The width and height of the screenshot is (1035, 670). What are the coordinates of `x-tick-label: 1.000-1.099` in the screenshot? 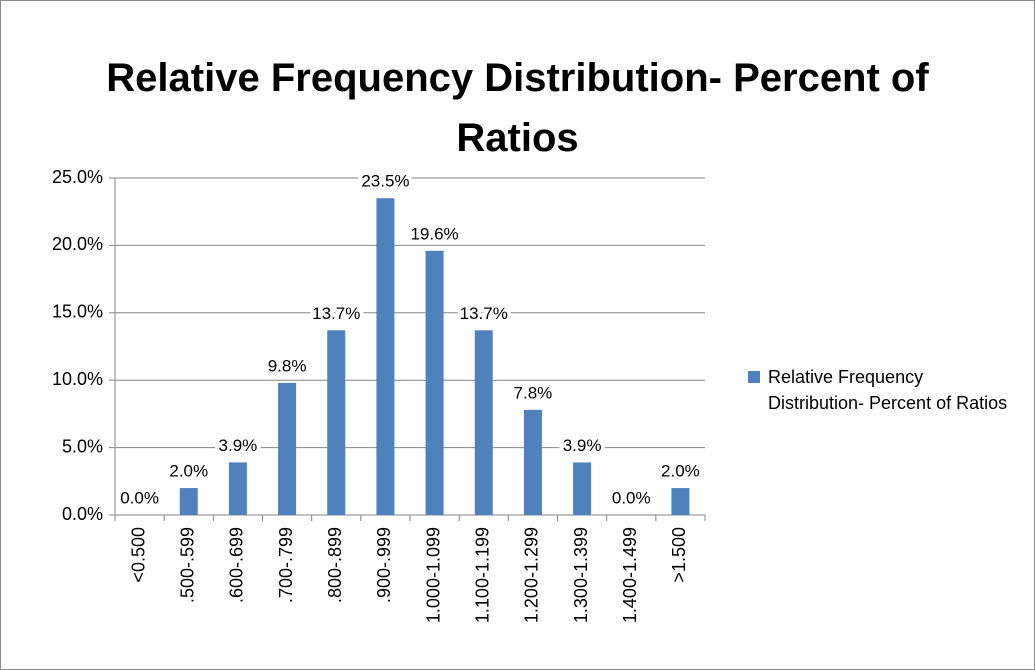 It's located at (433, 575).